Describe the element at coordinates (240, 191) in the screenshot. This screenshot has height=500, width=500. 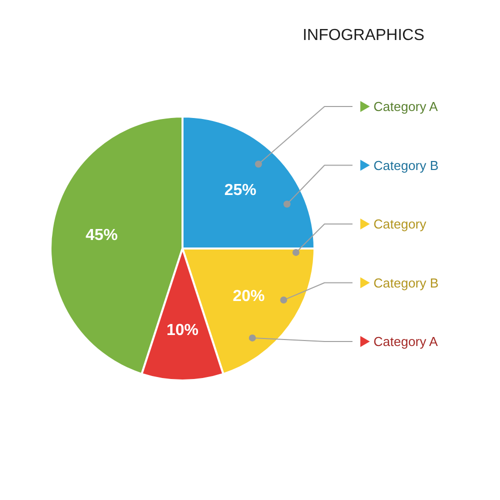
I see `data-label: 25%` at that location.